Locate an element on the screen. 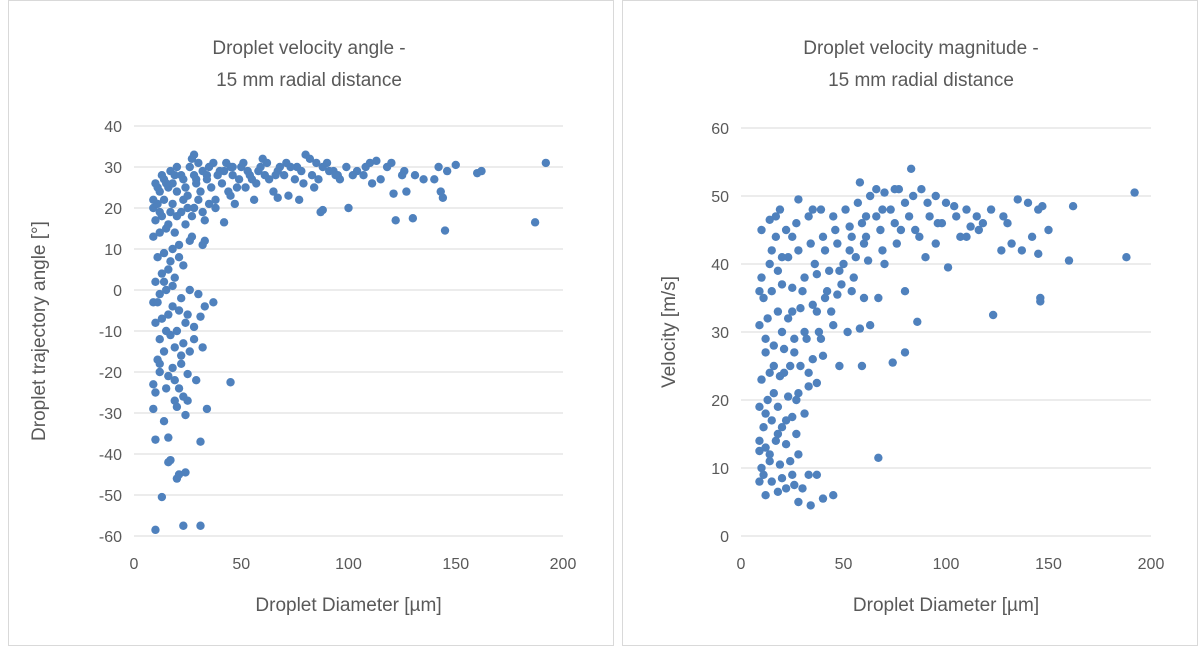 This screenshot has width=1200, height=648. angle-y-tick-label: 0 is located at coordinates (117, 291).